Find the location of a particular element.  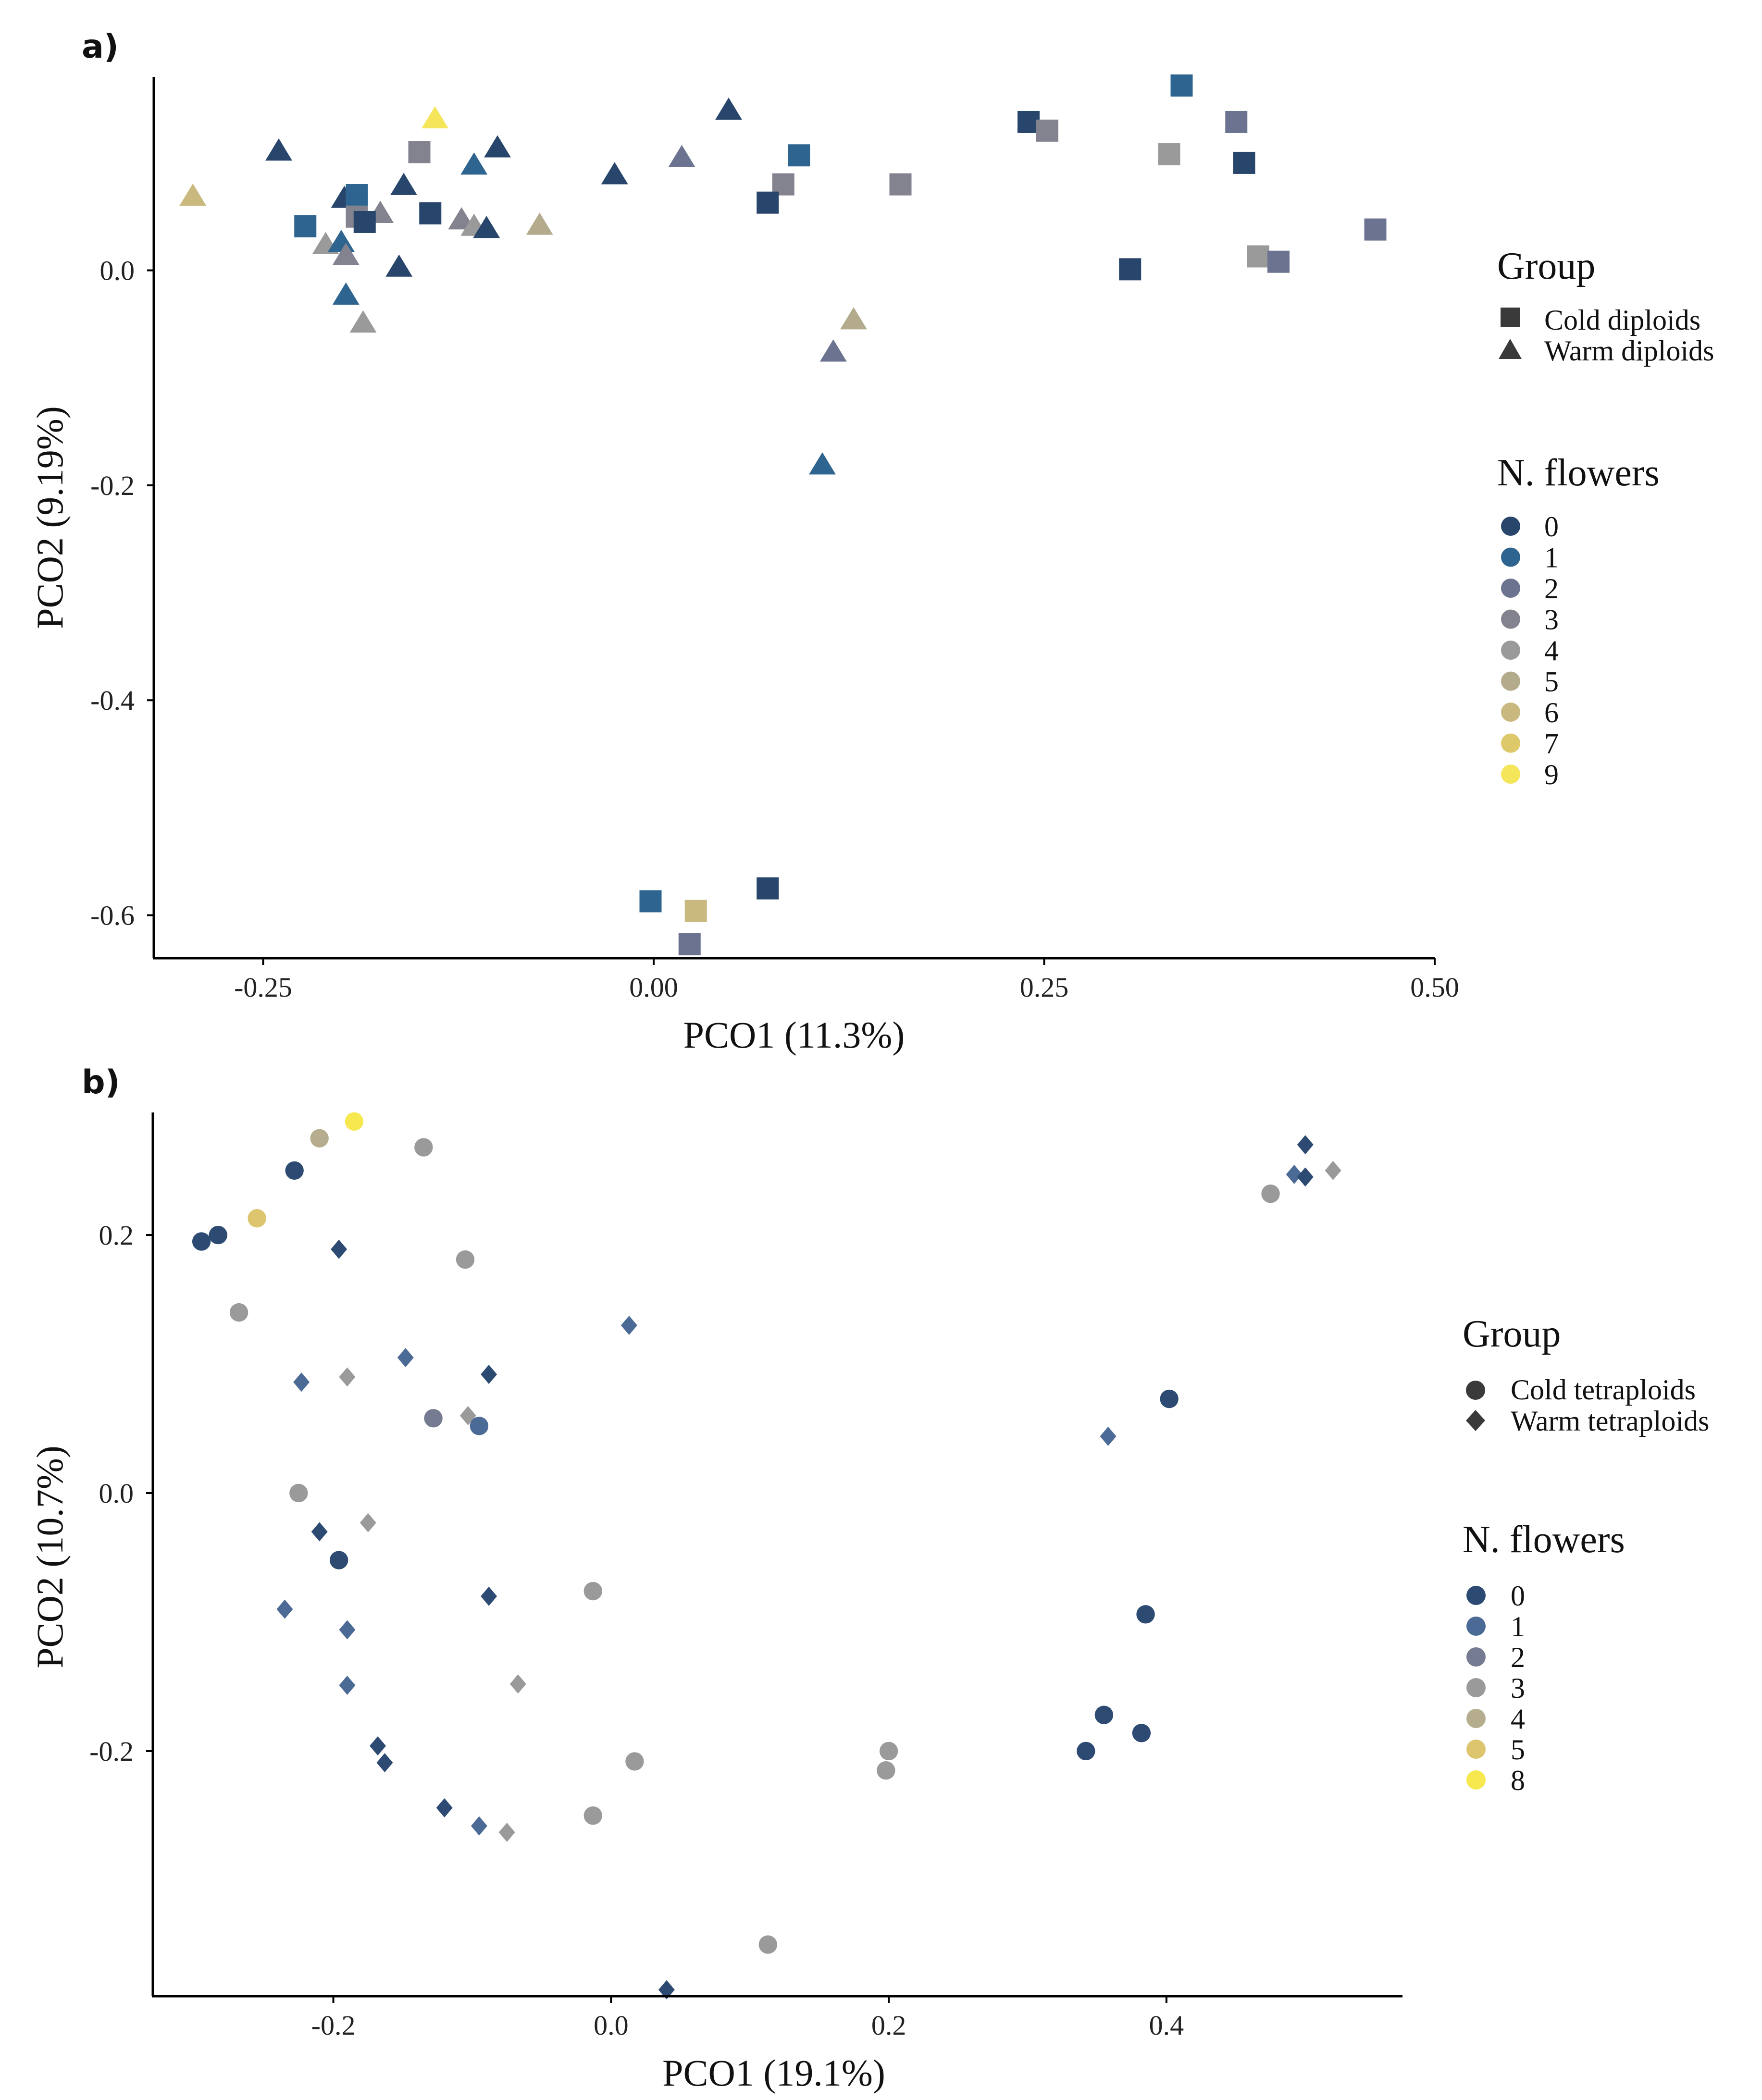

y-tick-label: 0.2 is located at coordinates (117, 1236).